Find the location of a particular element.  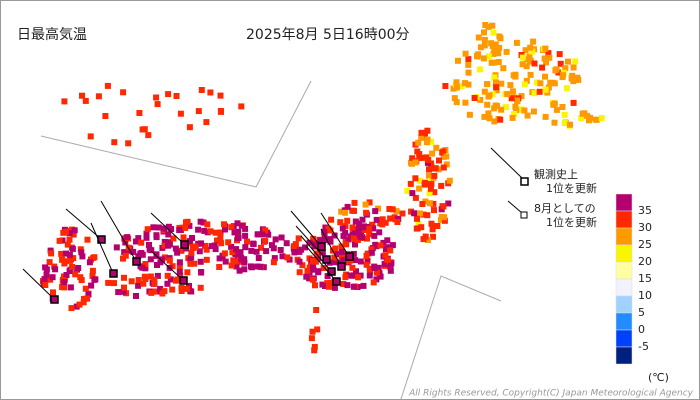

scale-label: 5 is located at coordinates (641, 312).